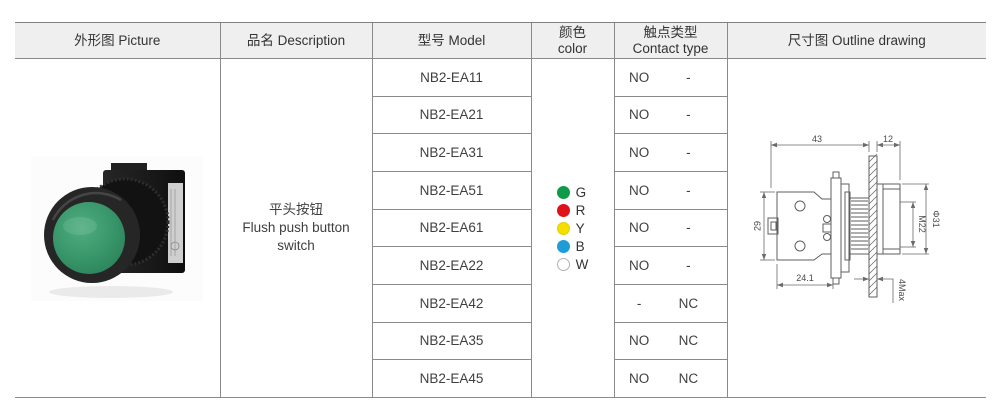 This screenshot has height=418, width=1000. What do you see at coordinates (922, 224) in the screenshot?
I see `dim-label-m22: M22` at bounding box center [922, 224].